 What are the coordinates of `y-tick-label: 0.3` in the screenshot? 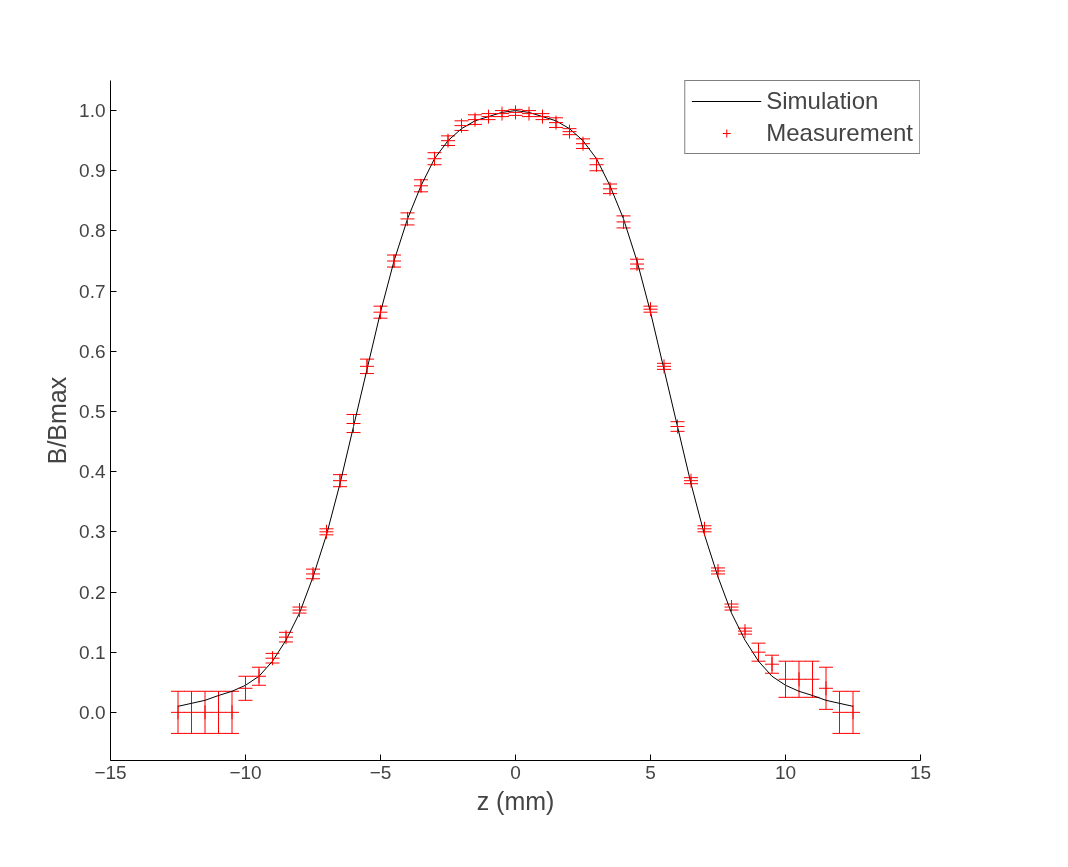 It's located at (92, 532).